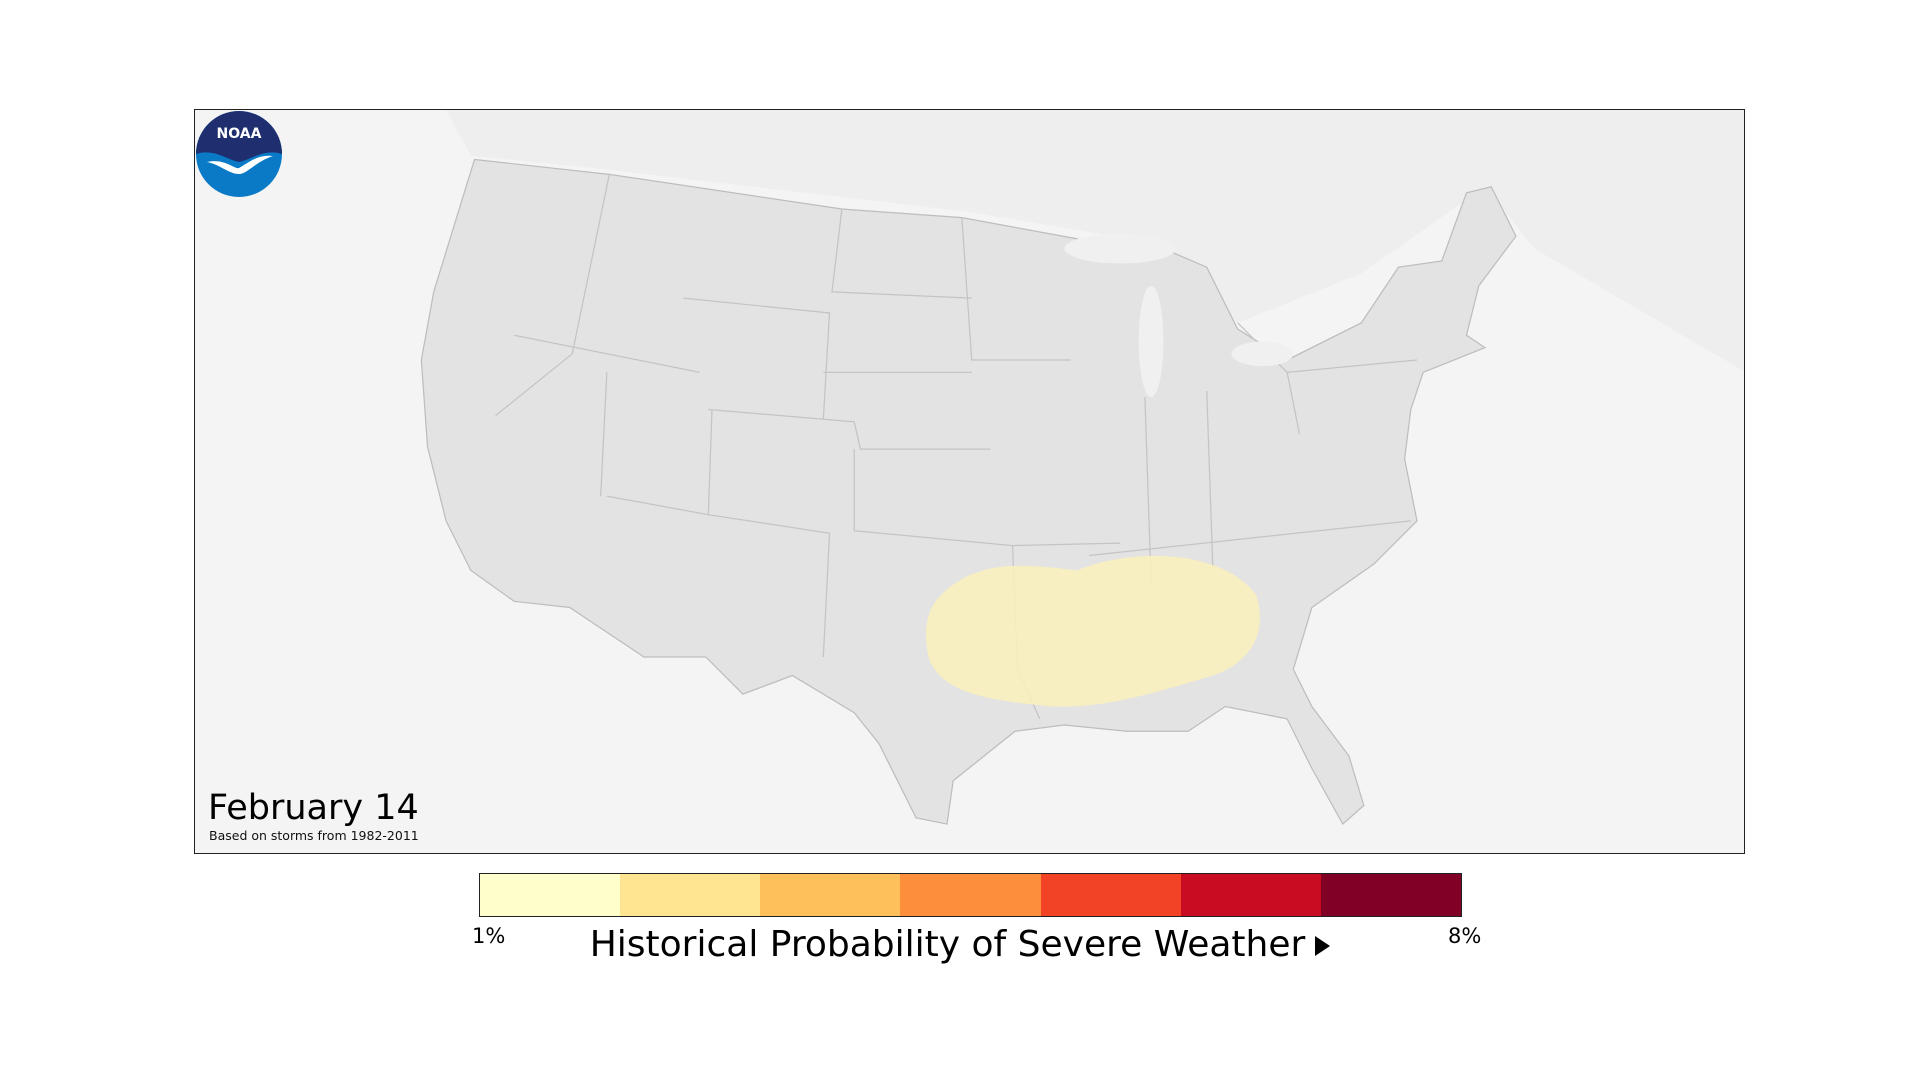  I want to click on noaa-logo: NOAA, so click(239, 154).